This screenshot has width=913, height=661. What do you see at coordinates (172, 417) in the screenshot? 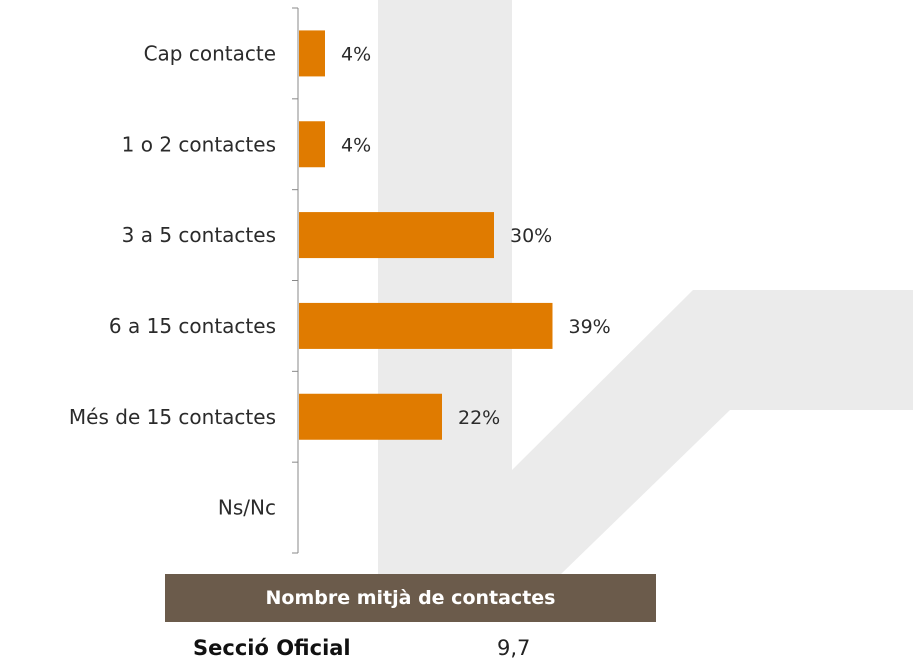
I see `category-label: Més de 15 contactes` at bounding box center [172, 417].